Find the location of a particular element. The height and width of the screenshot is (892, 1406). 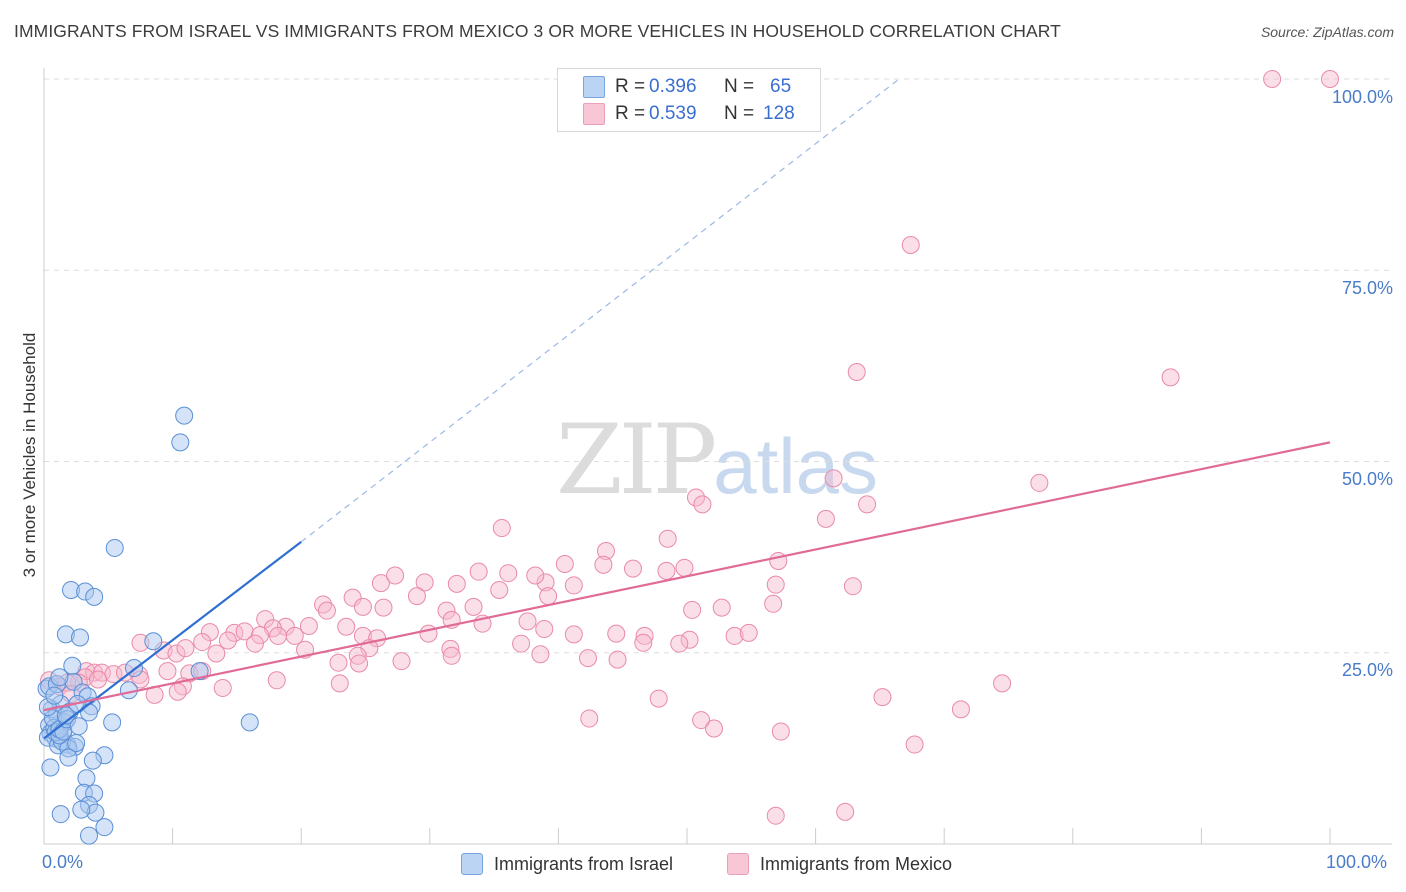

mexico-r-label: R = is located at coordinates (630, 113).